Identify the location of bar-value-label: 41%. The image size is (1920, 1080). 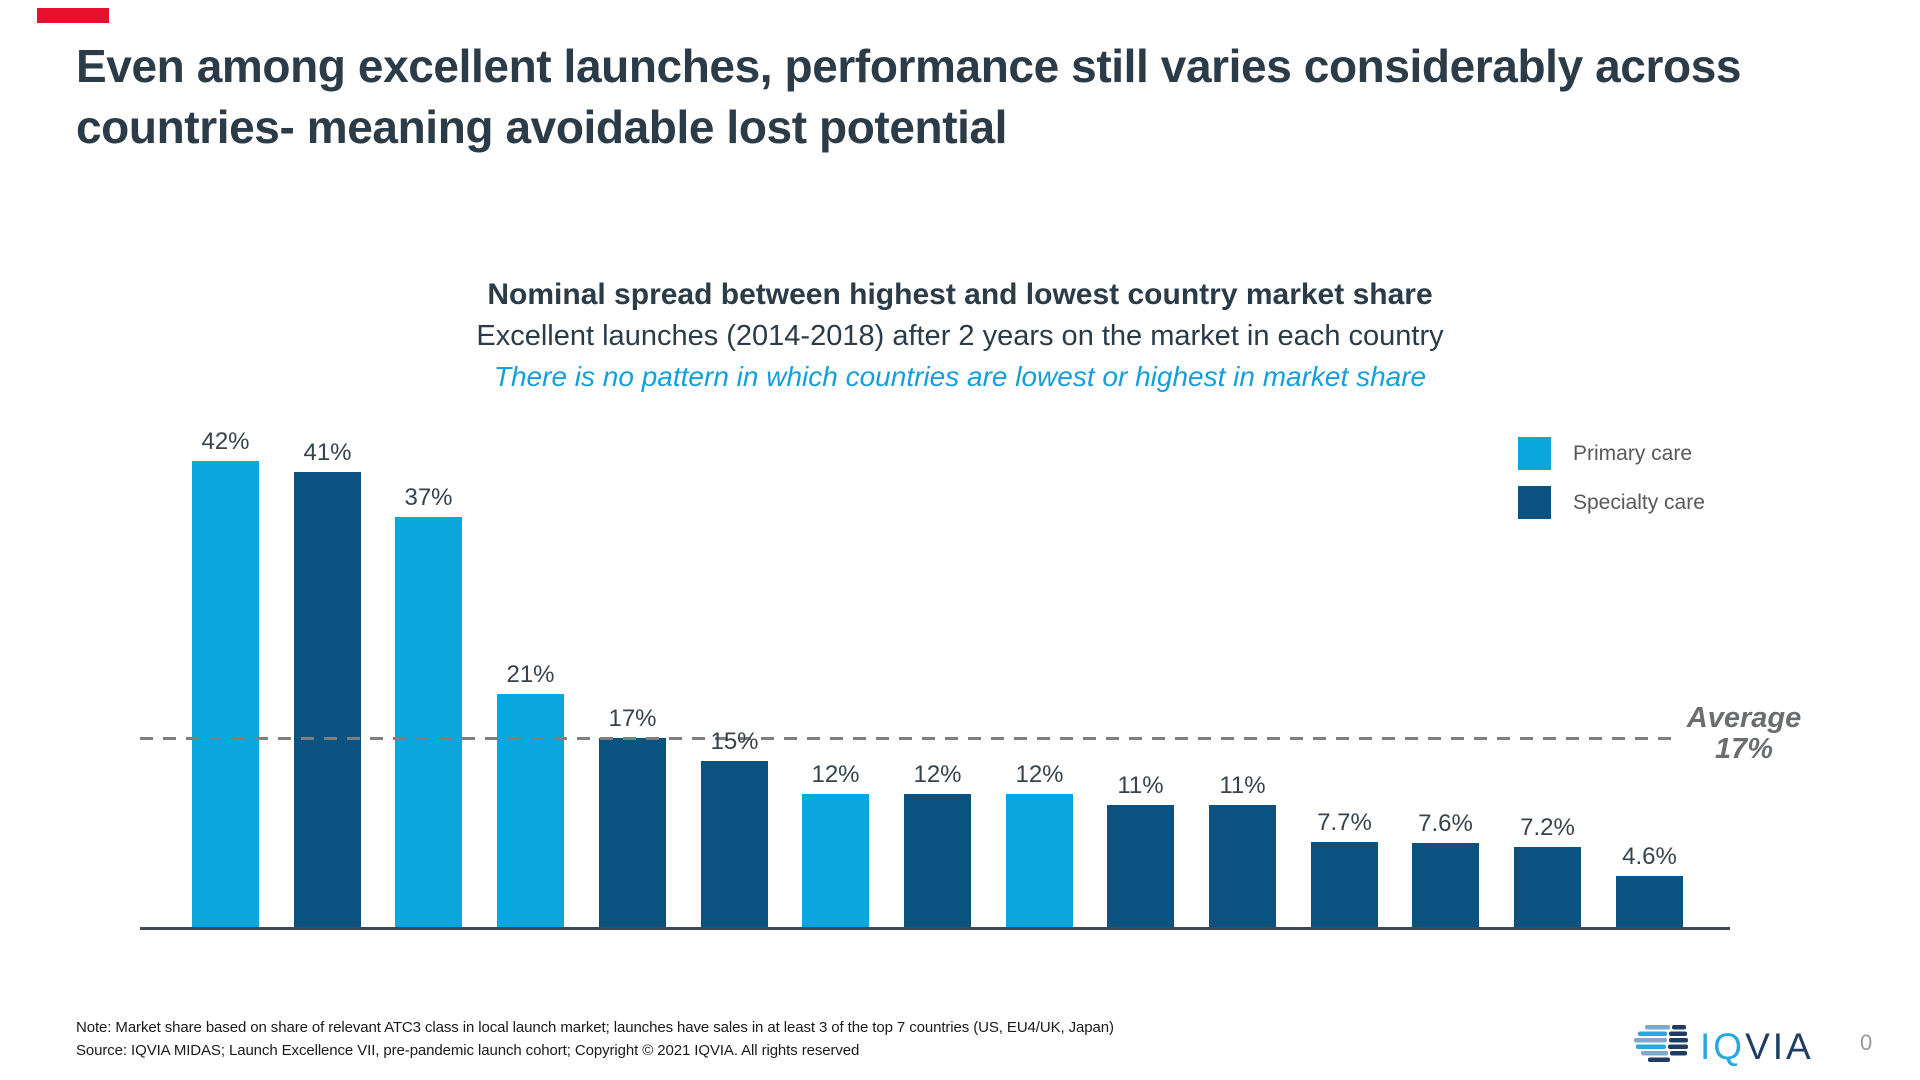
(327, 452).